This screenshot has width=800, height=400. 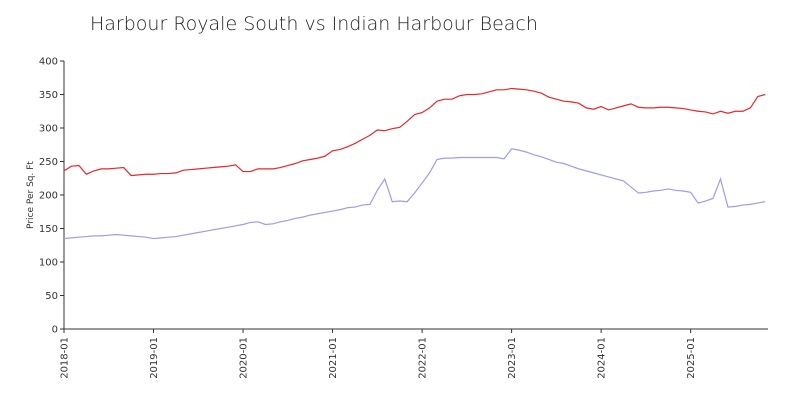 What do you see at coordinates (48, 196) in the screenshot?
I see `y-tick-label: 200` at bounding box center [48, 196].